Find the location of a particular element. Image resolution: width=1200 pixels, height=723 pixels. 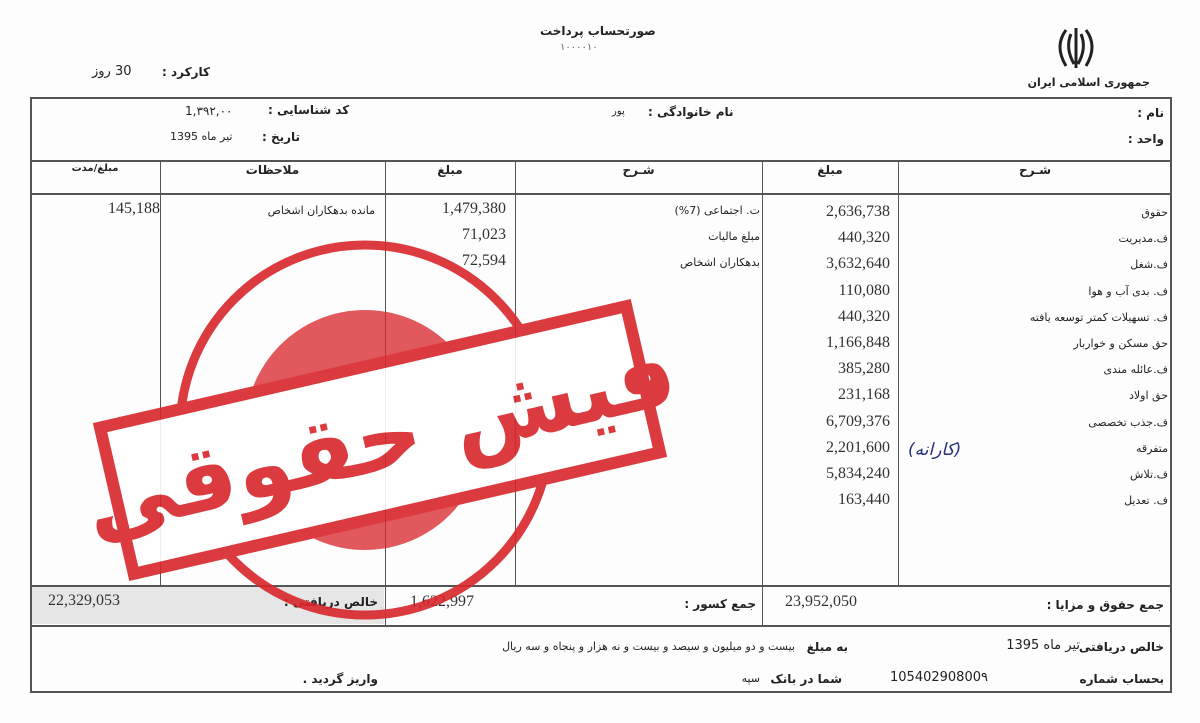

date-label: تاریخ : is located at coordinates (281, 137).